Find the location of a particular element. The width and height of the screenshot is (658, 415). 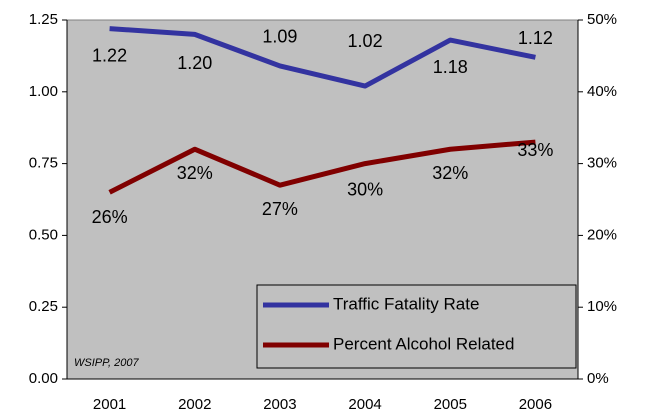

data-label: 30% is located at coordinates (365, 189).